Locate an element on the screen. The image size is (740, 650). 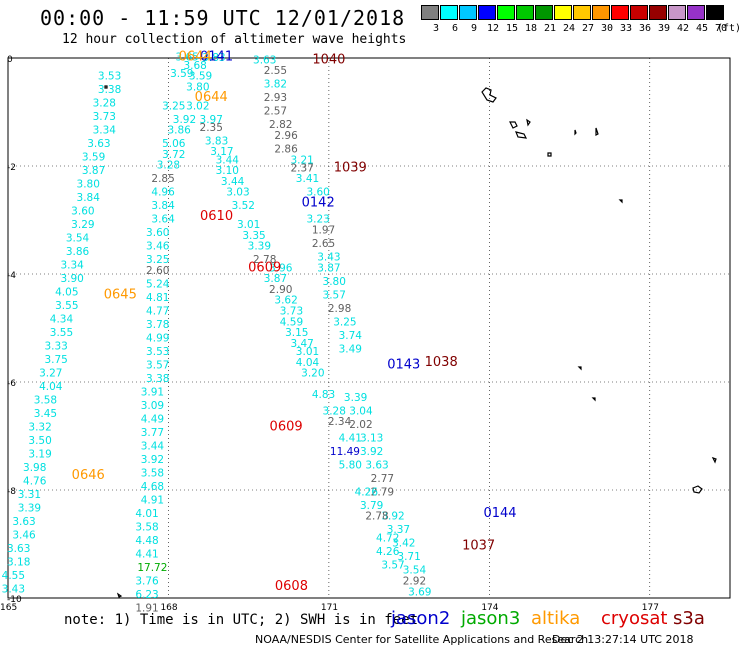
pass-time-label: 0141 is located at coordinates (216, 57).